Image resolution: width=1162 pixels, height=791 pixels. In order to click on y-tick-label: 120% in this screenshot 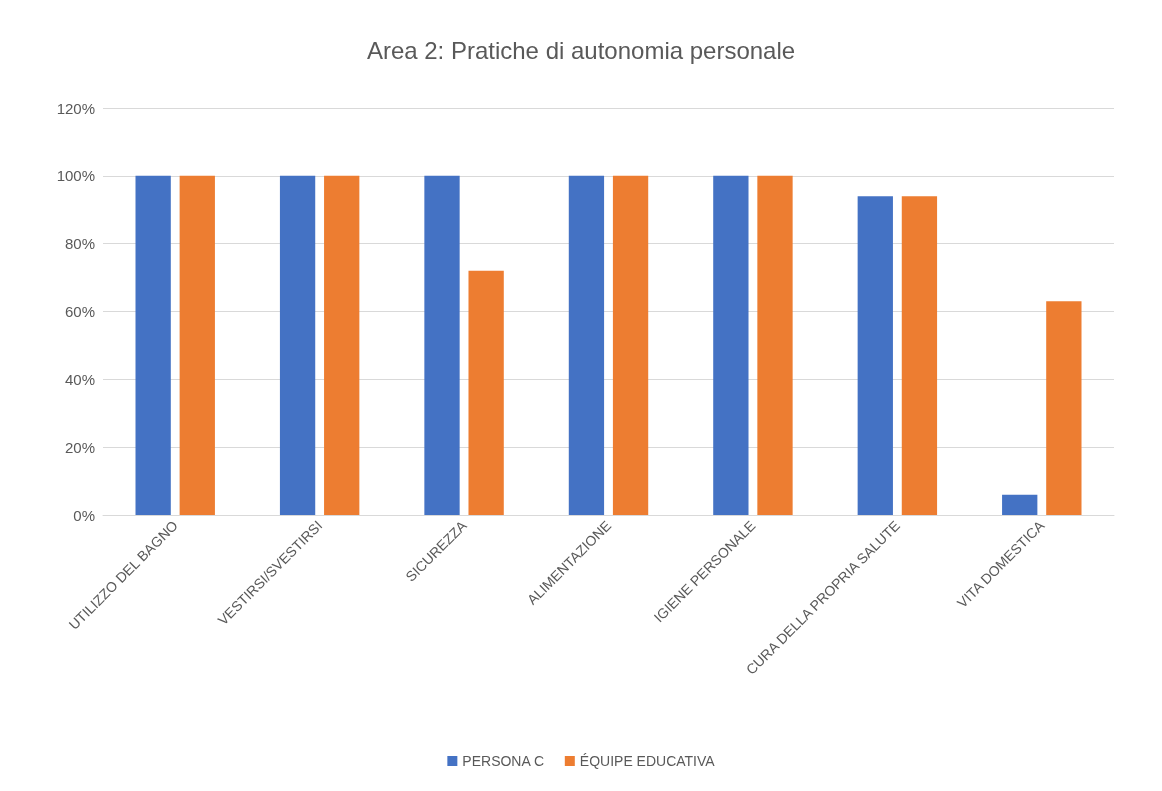, I will do `click(75, 108)`.